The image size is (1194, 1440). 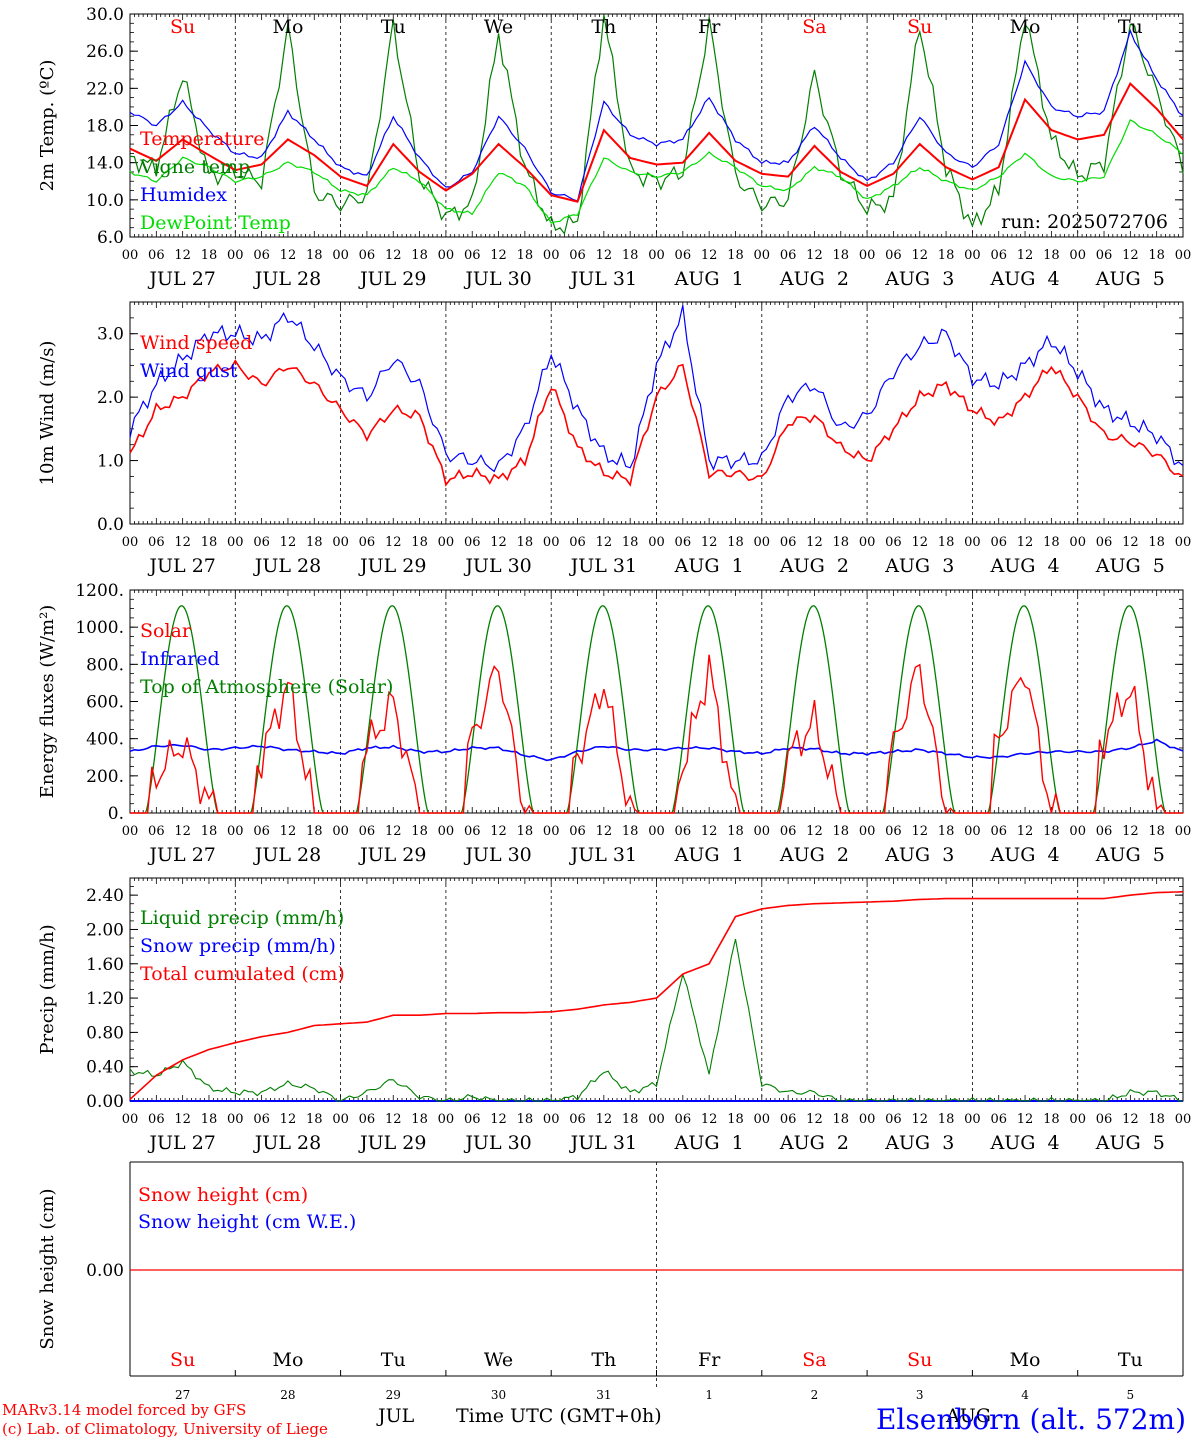 I want to click on day-number-label: 27, so click(x=182, y=1395).